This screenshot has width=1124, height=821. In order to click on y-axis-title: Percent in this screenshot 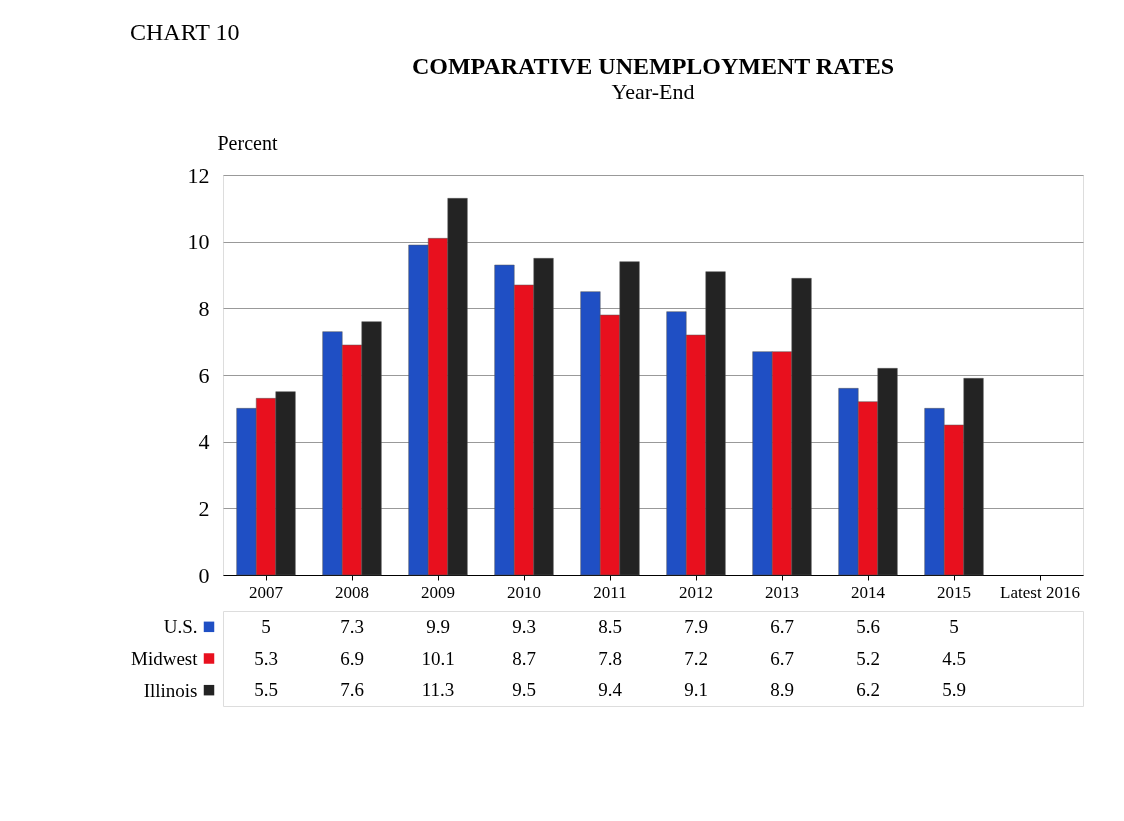, I will do `click(247, 142)`.